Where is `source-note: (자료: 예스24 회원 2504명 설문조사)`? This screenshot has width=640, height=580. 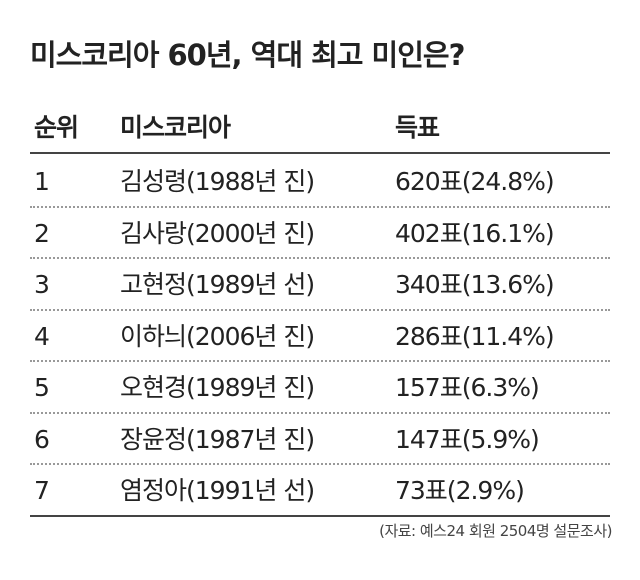
source-note: (자료: 예스24 회원 2504명 설문조사) is located at coordinates (495, 531).